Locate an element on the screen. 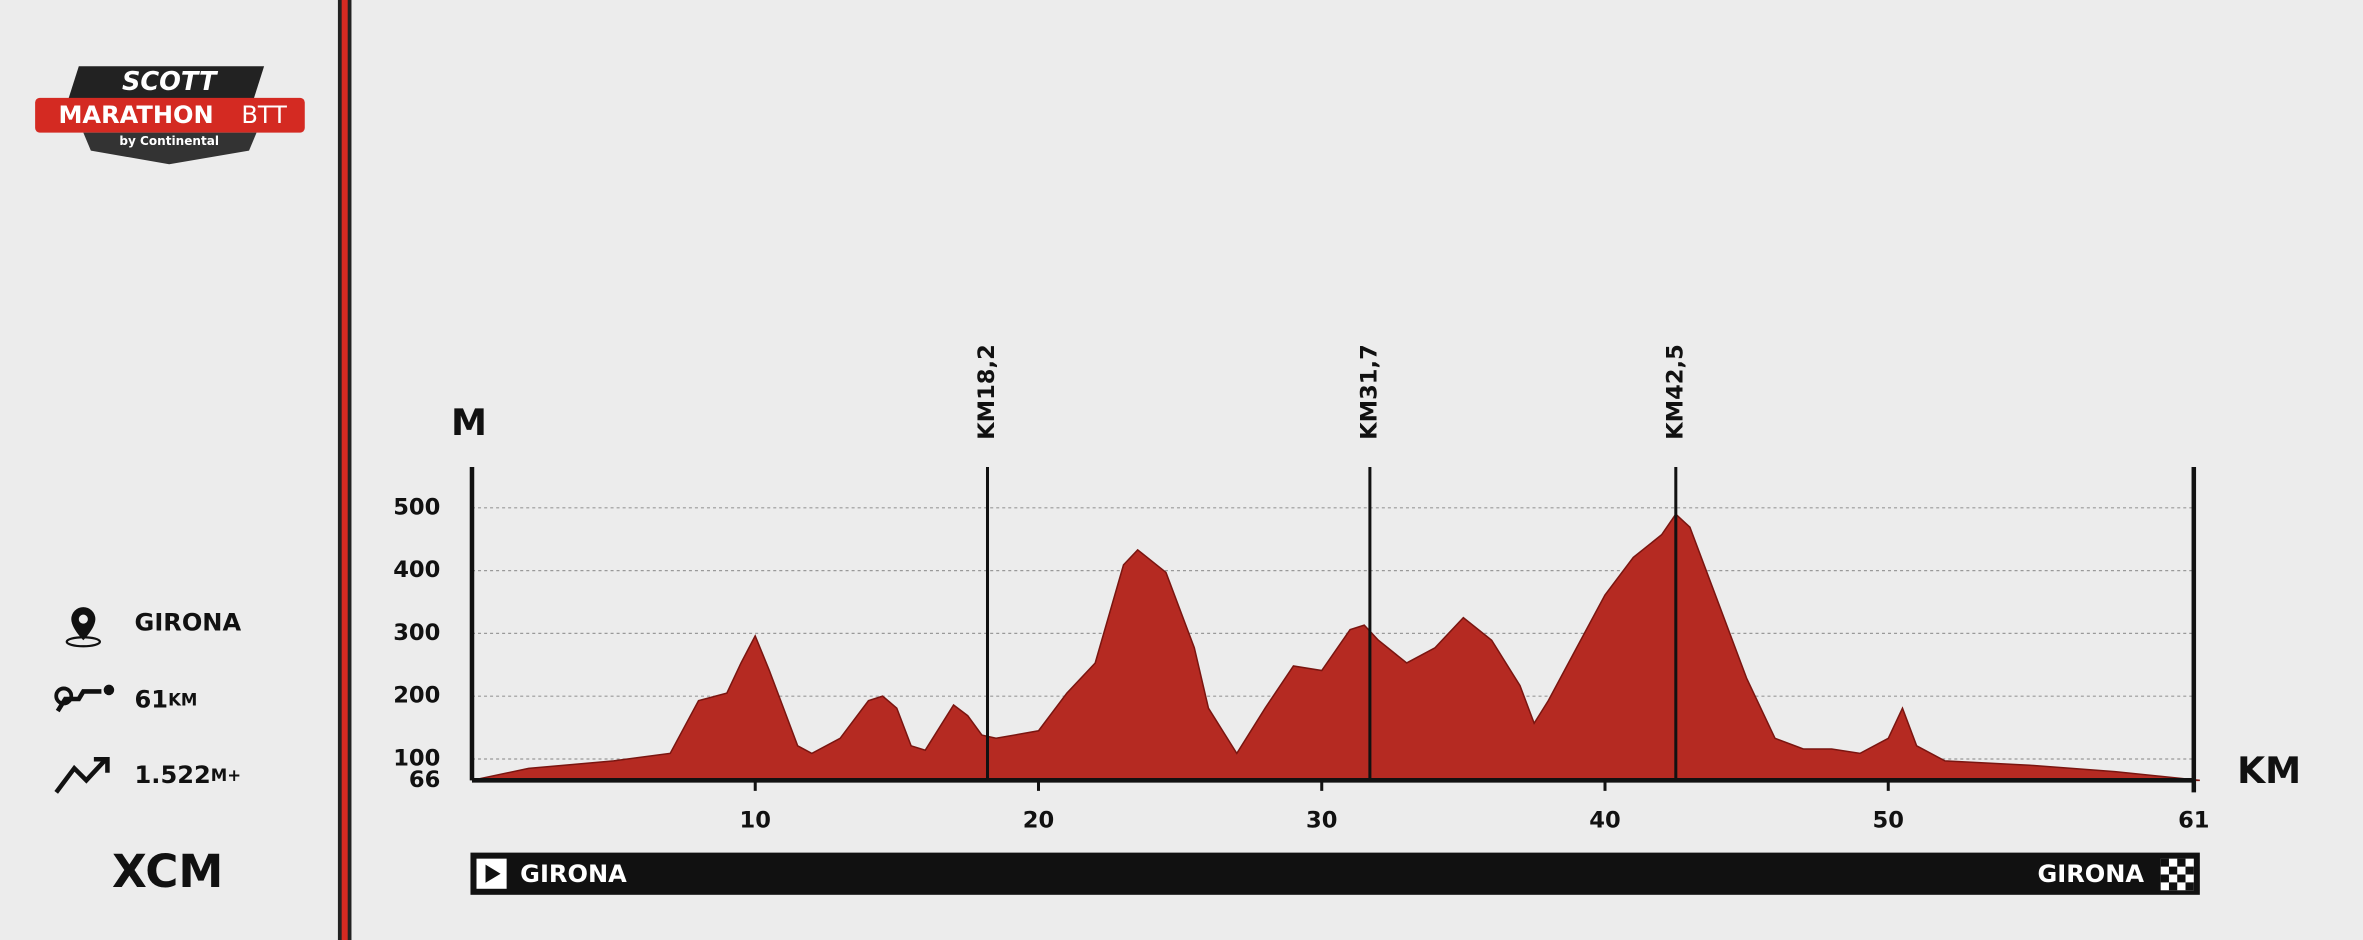 The image size is (2363, 940). logo-brand: SCOTT is located at coordinates (170, 82).